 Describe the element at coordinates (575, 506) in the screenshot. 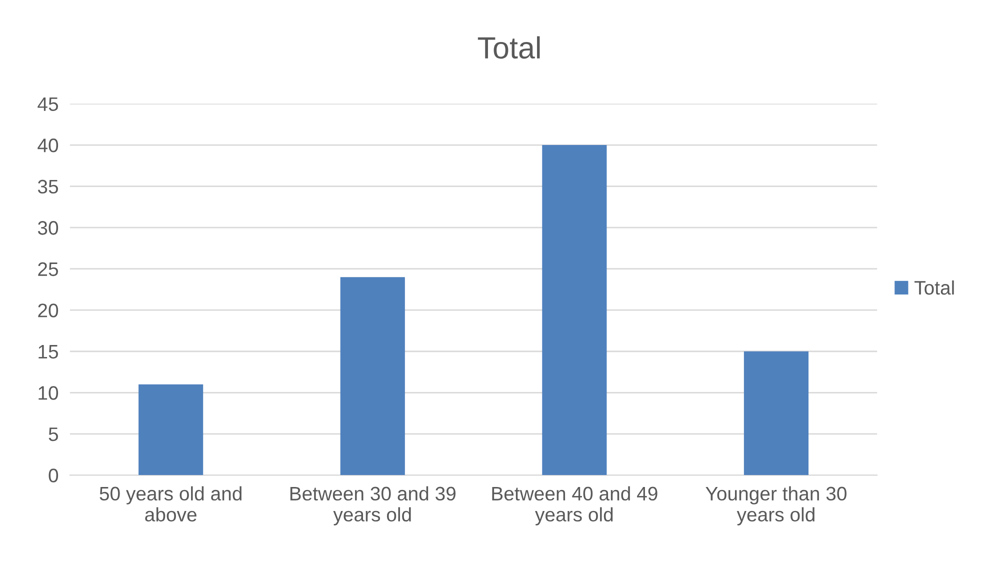

I see `x-tick-label: Between 40 and 49 years old` at that location.